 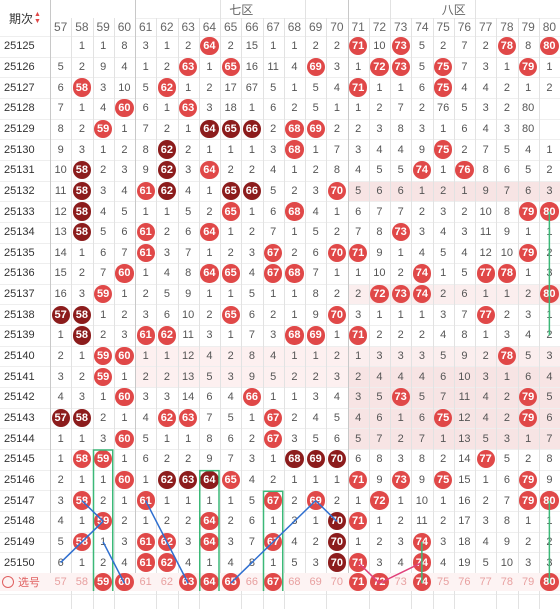 What do you see at coordinates (145, 191) in the screenshot?
I see `number-cell: 61` at bounding box center [145, 191].